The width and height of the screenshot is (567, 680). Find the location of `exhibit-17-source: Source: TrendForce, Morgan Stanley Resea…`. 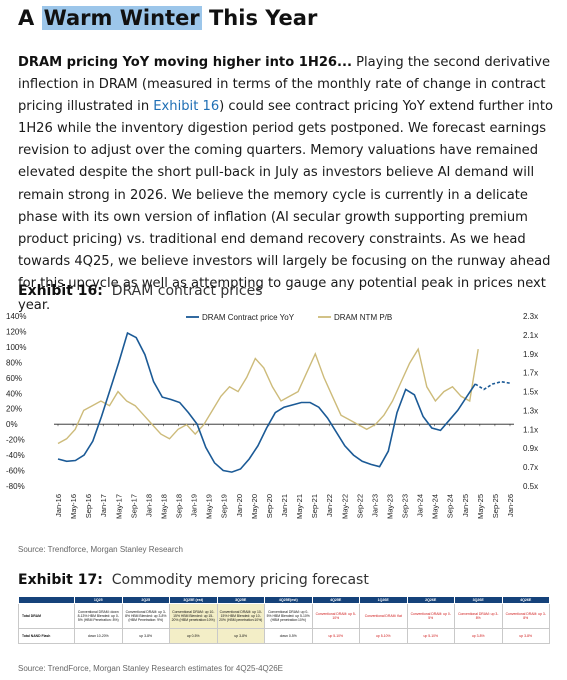

exhibit-17-source: Source: TrendForce, Morgan Stanley Resea… is located at coordinates (151, 668).